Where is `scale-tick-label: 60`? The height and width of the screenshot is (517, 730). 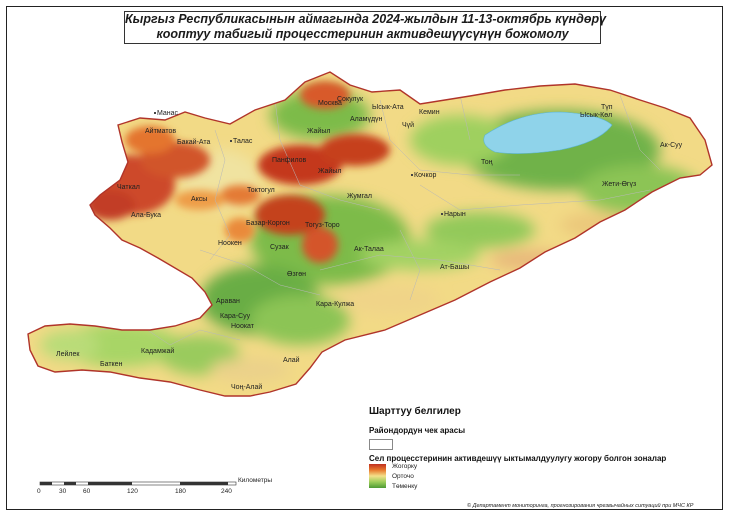
scale-tick-label: 60 is located at coordinates (87, 491).